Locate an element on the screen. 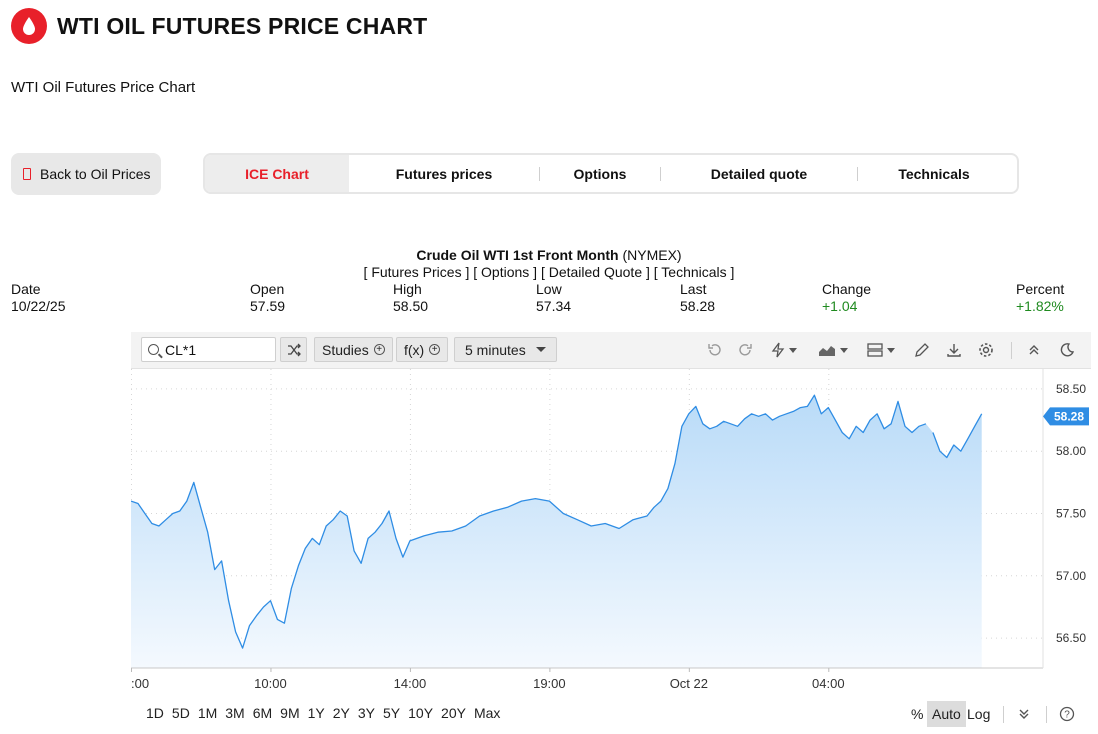  back-icon is located at coordinates (27, 174).